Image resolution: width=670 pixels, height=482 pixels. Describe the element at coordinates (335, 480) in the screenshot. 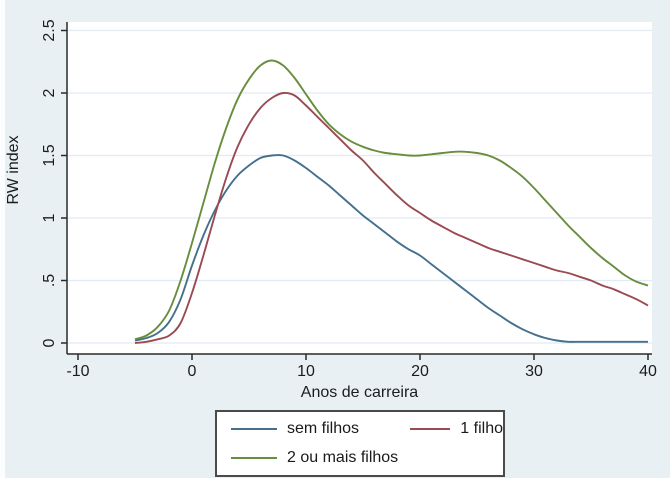

I see `figure-frame-bottom` at that location.